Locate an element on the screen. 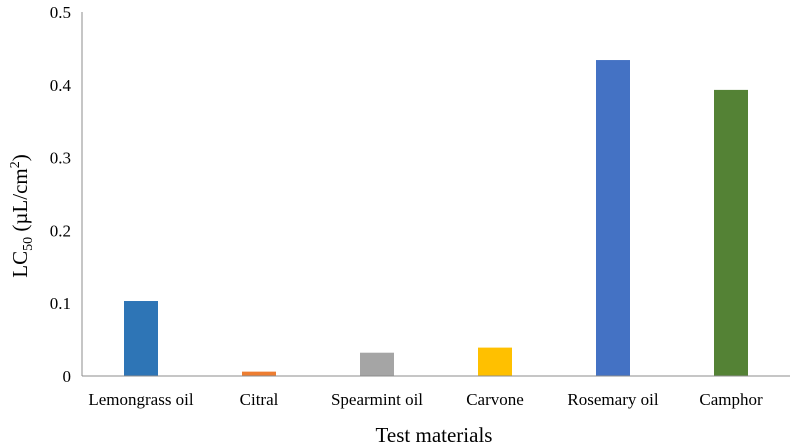 The height and width of the screenshot is (448, 800). y-tick-label: 0 is located at coordinates (67, 376).